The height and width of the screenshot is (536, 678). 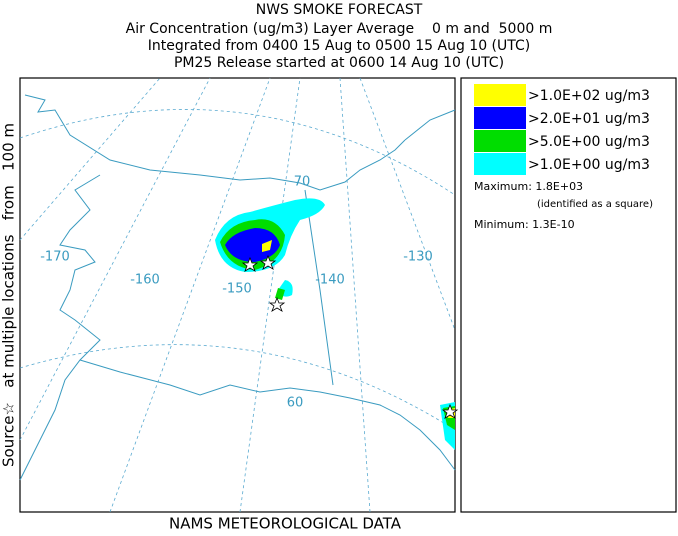 I want to click on lon-label: -170, so click(x=55, y=257).